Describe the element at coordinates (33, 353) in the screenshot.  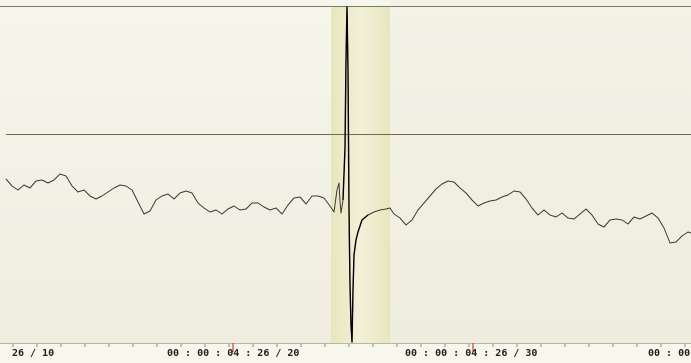
I see `ruler-label-0: 26 / 10` at that location.